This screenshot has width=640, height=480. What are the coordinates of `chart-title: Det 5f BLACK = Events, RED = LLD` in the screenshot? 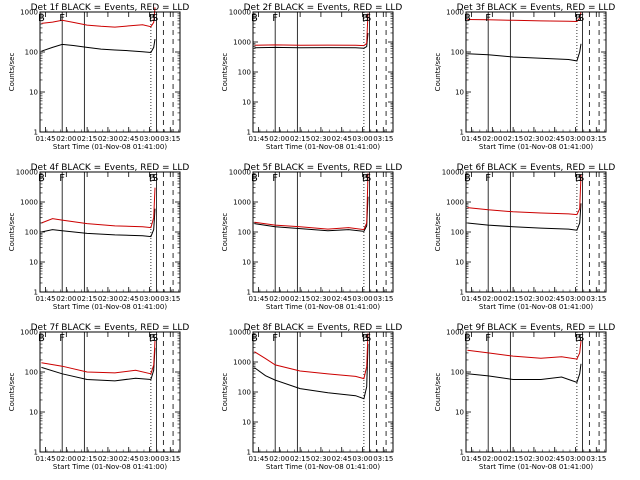 It's located at (323, 168).